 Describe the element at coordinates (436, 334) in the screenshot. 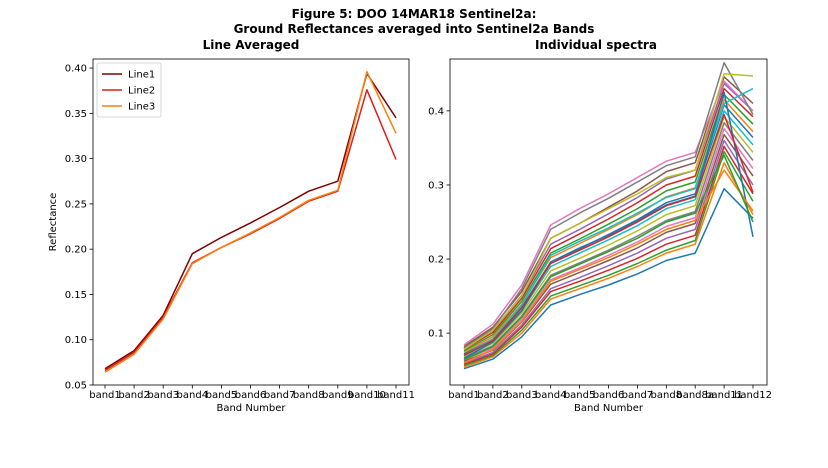

I see `y-tick-label: 0.1` at that location.